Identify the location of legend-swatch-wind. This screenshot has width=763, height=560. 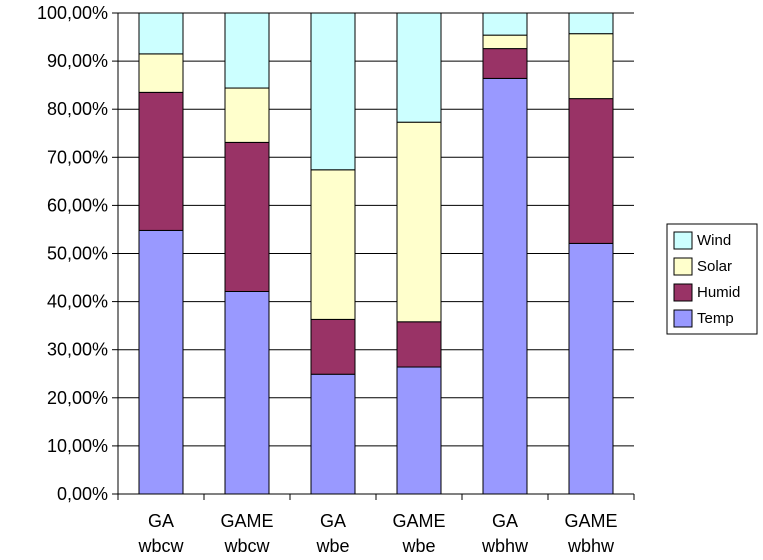
(683, 240).